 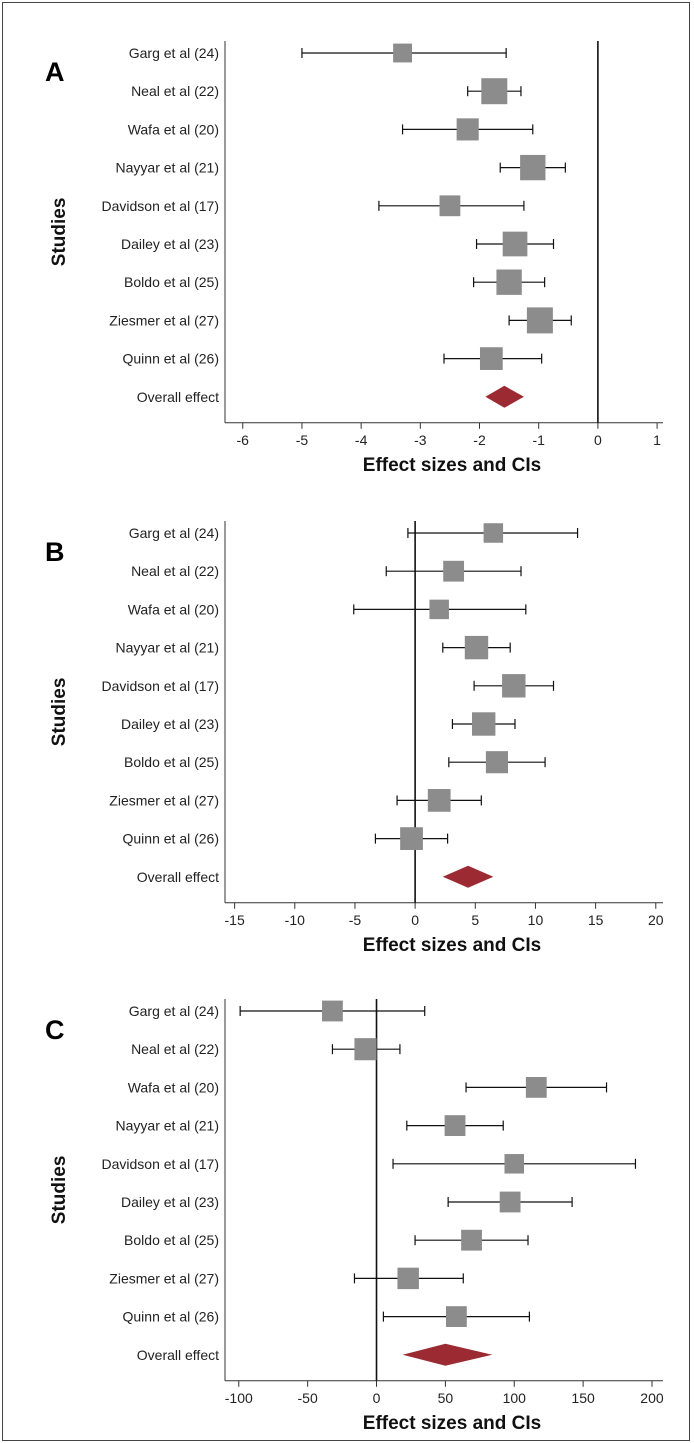 What do you see at coordinates (475, 920) in the screenshot?
I see `x-tick-label: 5` at bounding box center [475, 920].